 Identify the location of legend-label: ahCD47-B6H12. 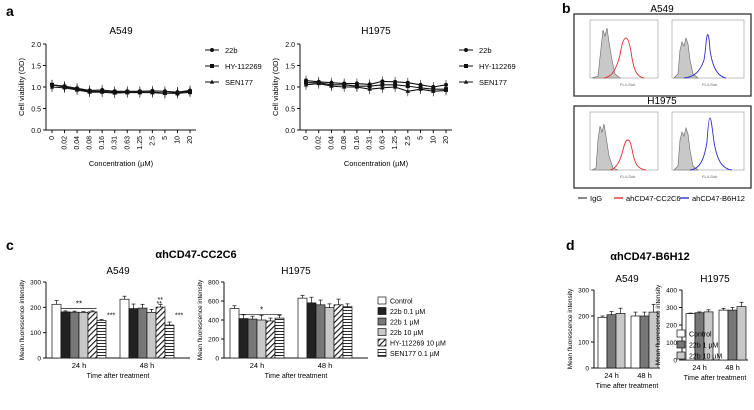
(718, 198).